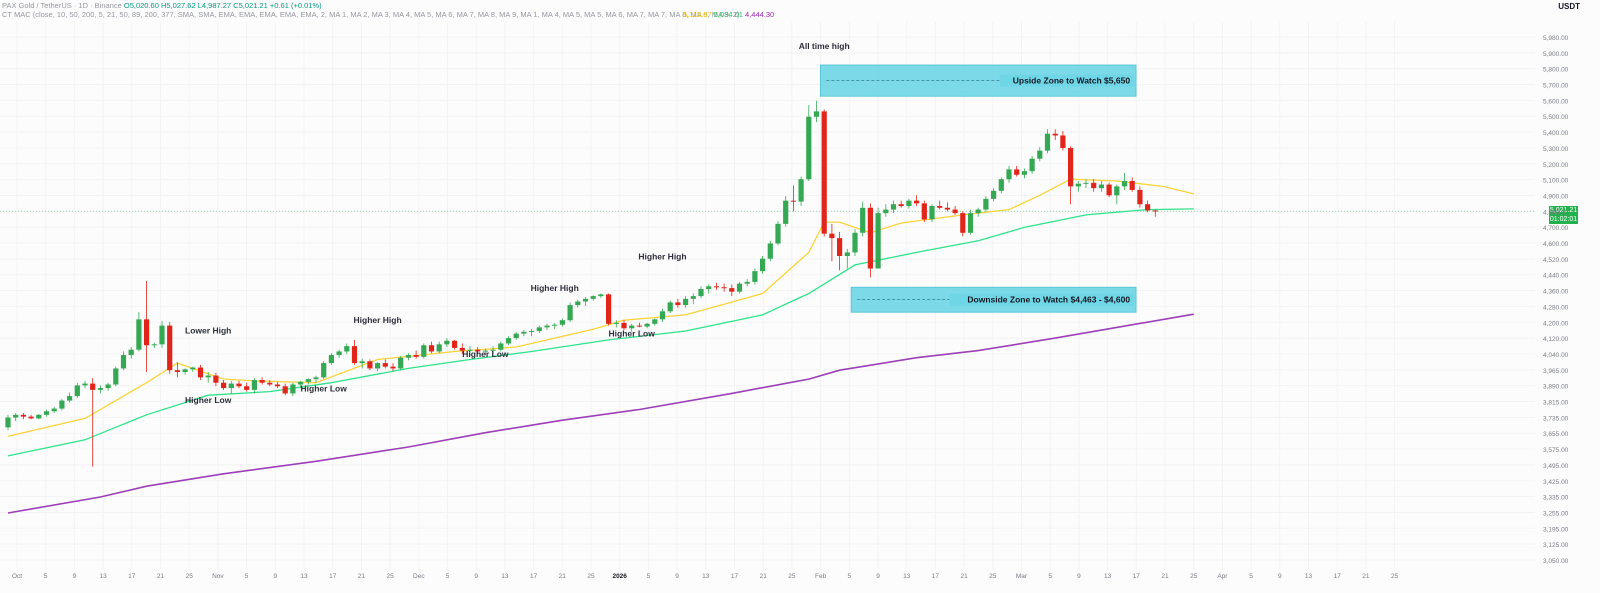 The width and height of the screenshot is (1600, 593). What do you see at coordinates (1556, 181) in the screenshot?
I see `price-tick-label: 5,100.00` at bounding box center [1556, 181].